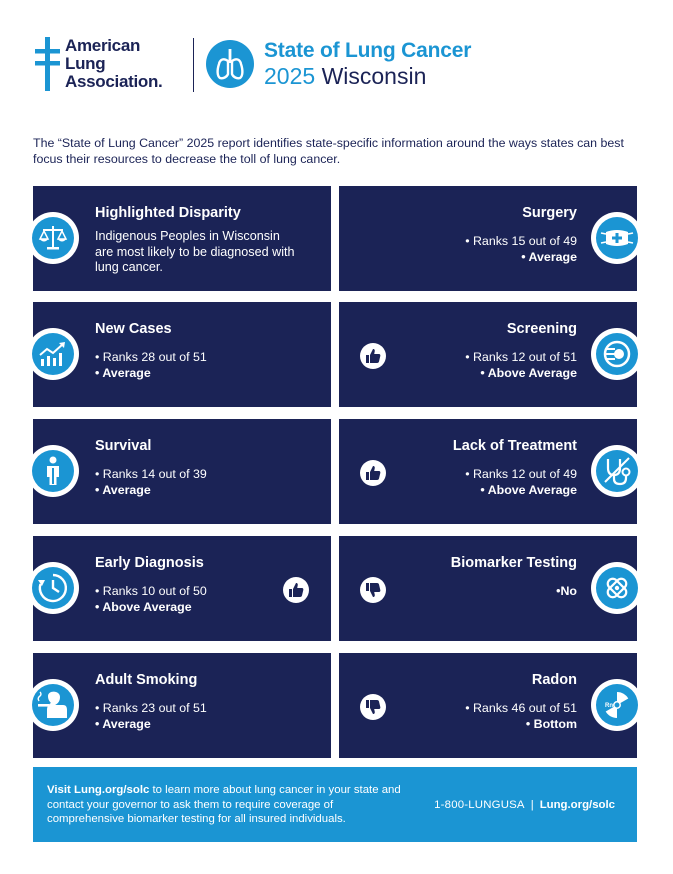 The image size is (673, 874). What do you see at coordinates (566, 591) in the screenshot?
I see `card-rating: •No` at bounding box center [566, 591].